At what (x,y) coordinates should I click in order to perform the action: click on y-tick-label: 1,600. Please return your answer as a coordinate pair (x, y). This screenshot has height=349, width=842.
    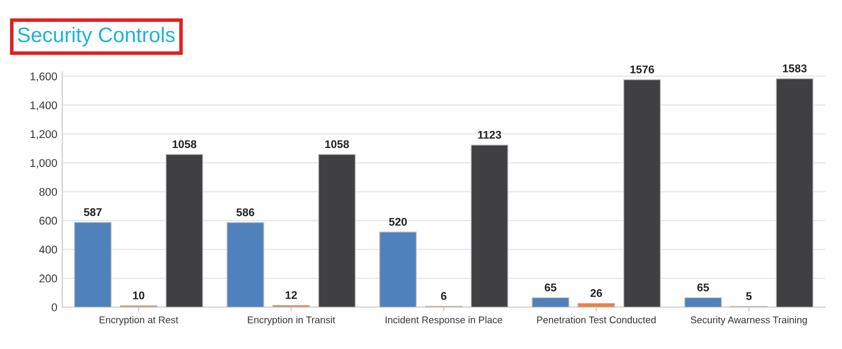
    Looking at the image, I should click on (44, 77).